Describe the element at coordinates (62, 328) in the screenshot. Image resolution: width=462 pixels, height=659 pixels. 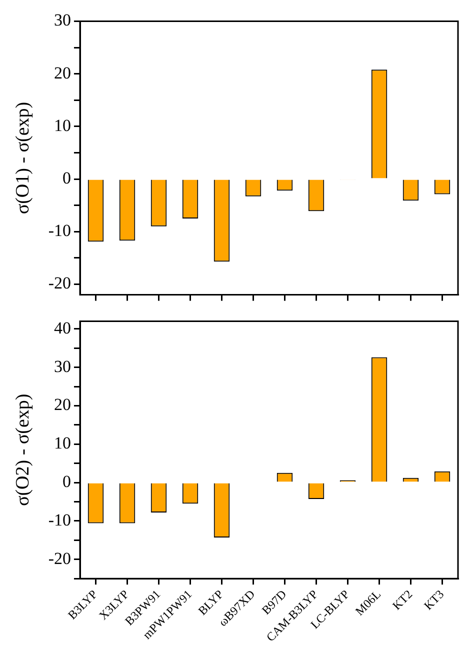
I see `y-tick-label: 40` at that location.